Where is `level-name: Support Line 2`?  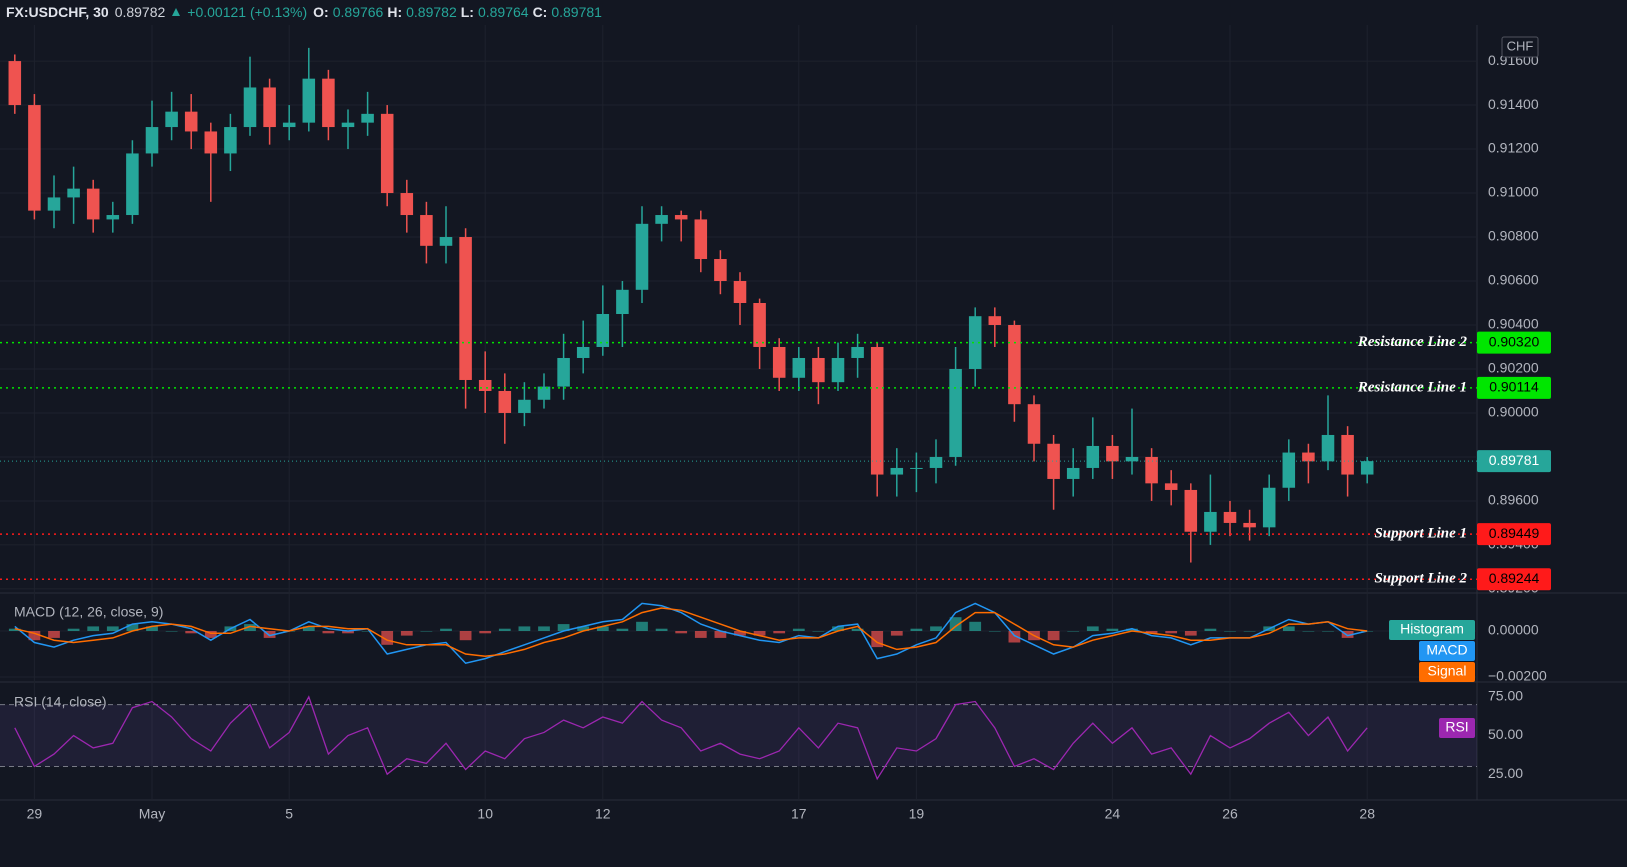
level-name: Support Line 2 is located at coordinates (1420, 579).